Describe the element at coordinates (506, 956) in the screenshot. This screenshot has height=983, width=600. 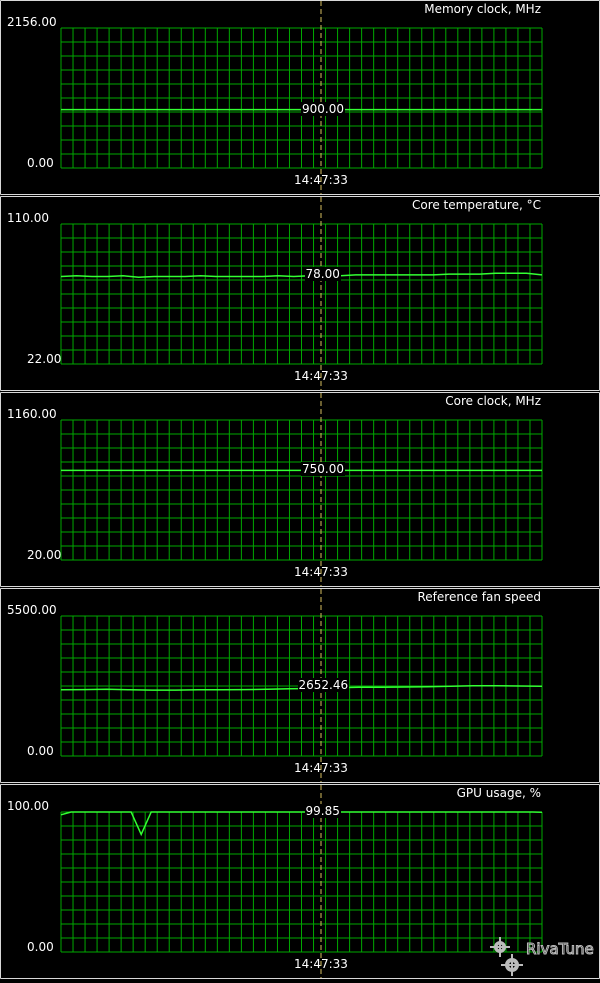
I see `gear-icon` at that location.